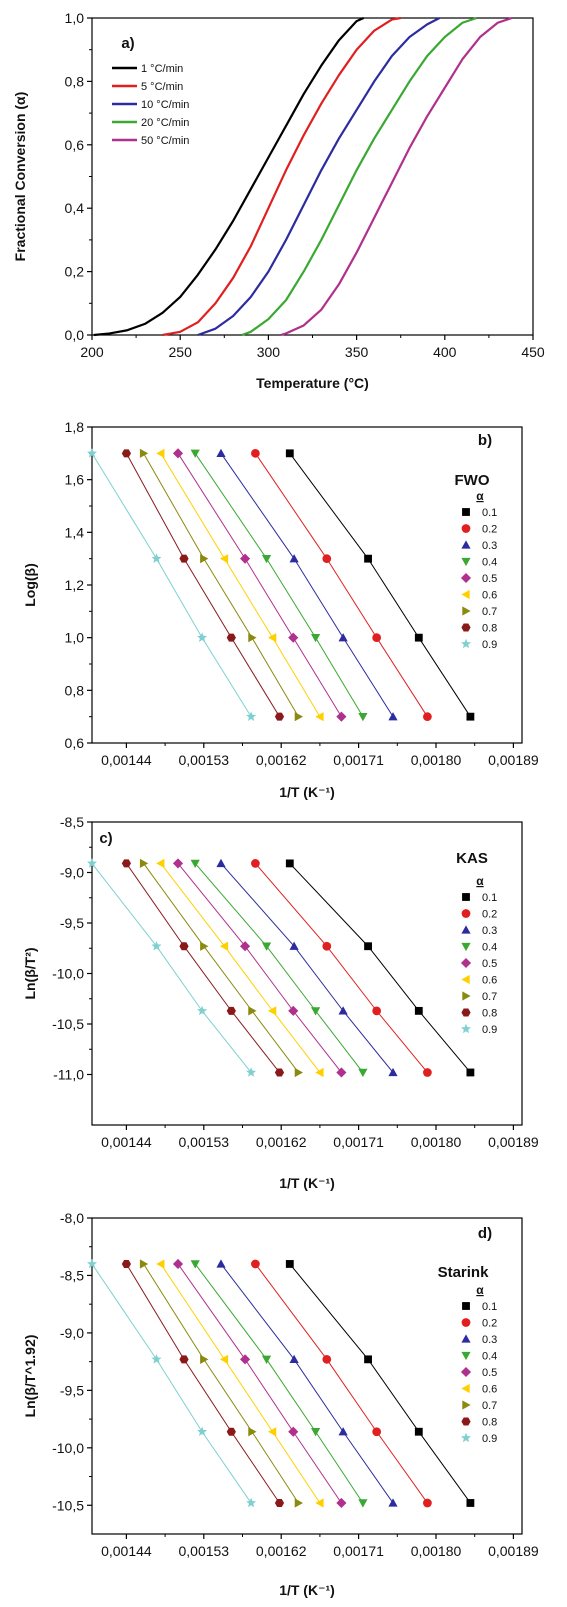 The height and width of the screenshot is (1607, 567). What do you see at coordinates (68, 974) in the screenshot?
I see `y-tick-label: -10,0` at bounding box center [68, 974].